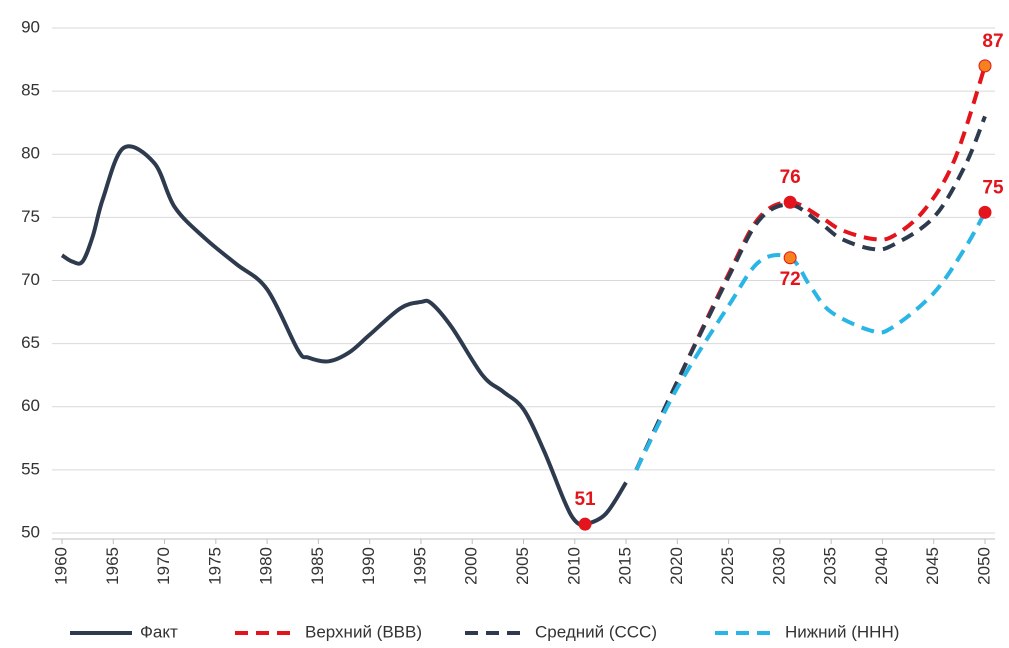 The width and height of the screenshot is (1009, 648). Describe the element at coordinates (30, 342) in the screenshot. I see `y-tick-label: 65` at that location.